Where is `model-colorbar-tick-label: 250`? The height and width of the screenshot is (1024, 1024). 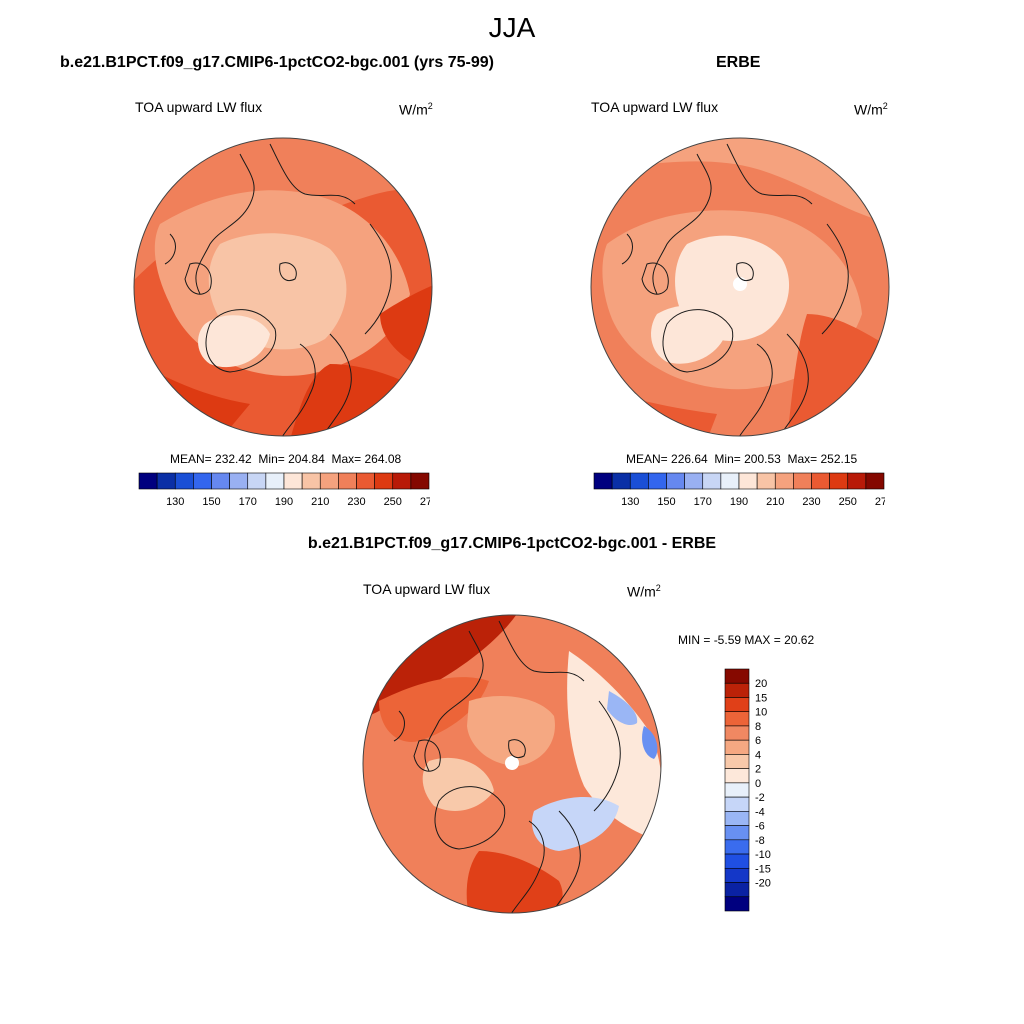 model-colorbar-tick-label: 250 is located at coordinates (393, 502).